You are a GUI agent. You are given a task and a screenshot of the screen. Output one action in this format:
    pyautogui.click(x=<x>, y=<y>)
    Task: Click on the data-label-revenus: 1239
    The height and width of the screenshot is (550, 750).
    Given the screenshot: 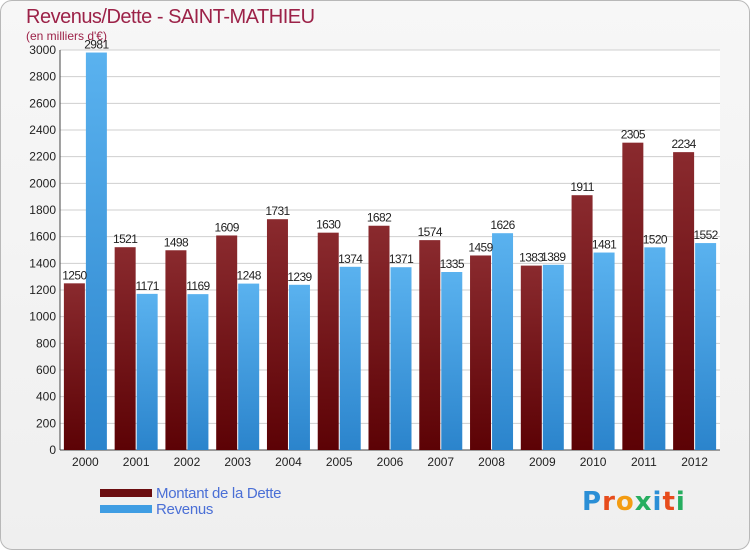 What is the action you would take?
    pyautogui.click(x=299, y=277)
    